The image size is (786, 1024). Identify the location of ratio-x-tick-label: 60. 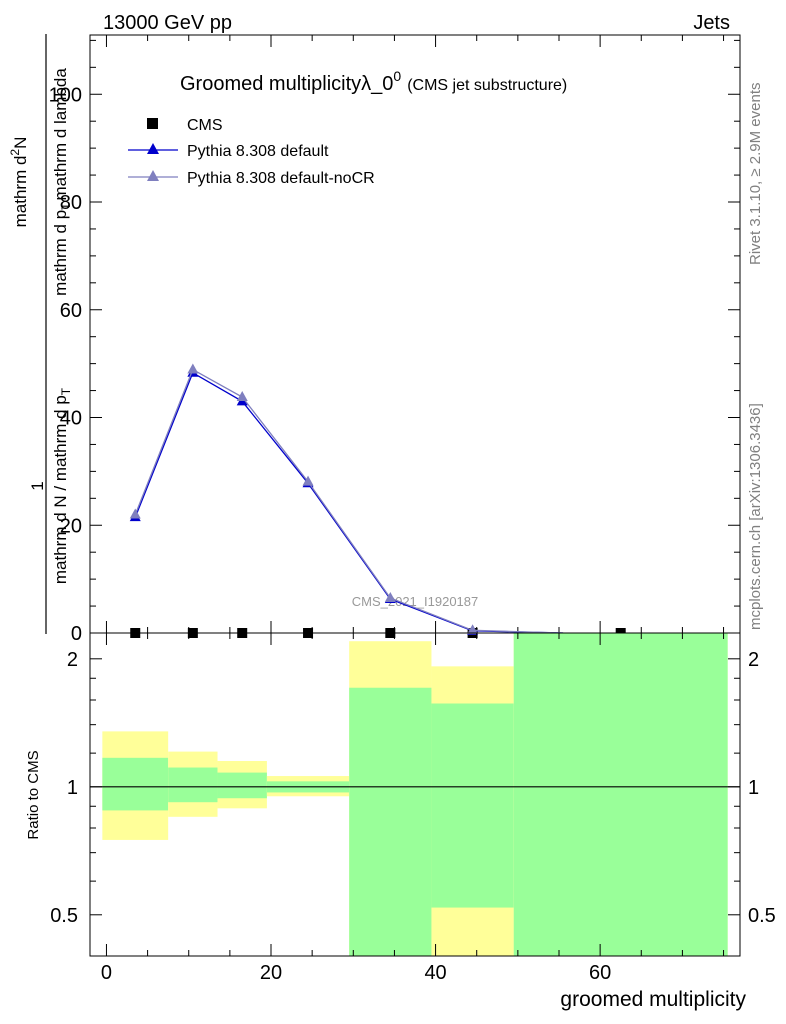
(600, 973).